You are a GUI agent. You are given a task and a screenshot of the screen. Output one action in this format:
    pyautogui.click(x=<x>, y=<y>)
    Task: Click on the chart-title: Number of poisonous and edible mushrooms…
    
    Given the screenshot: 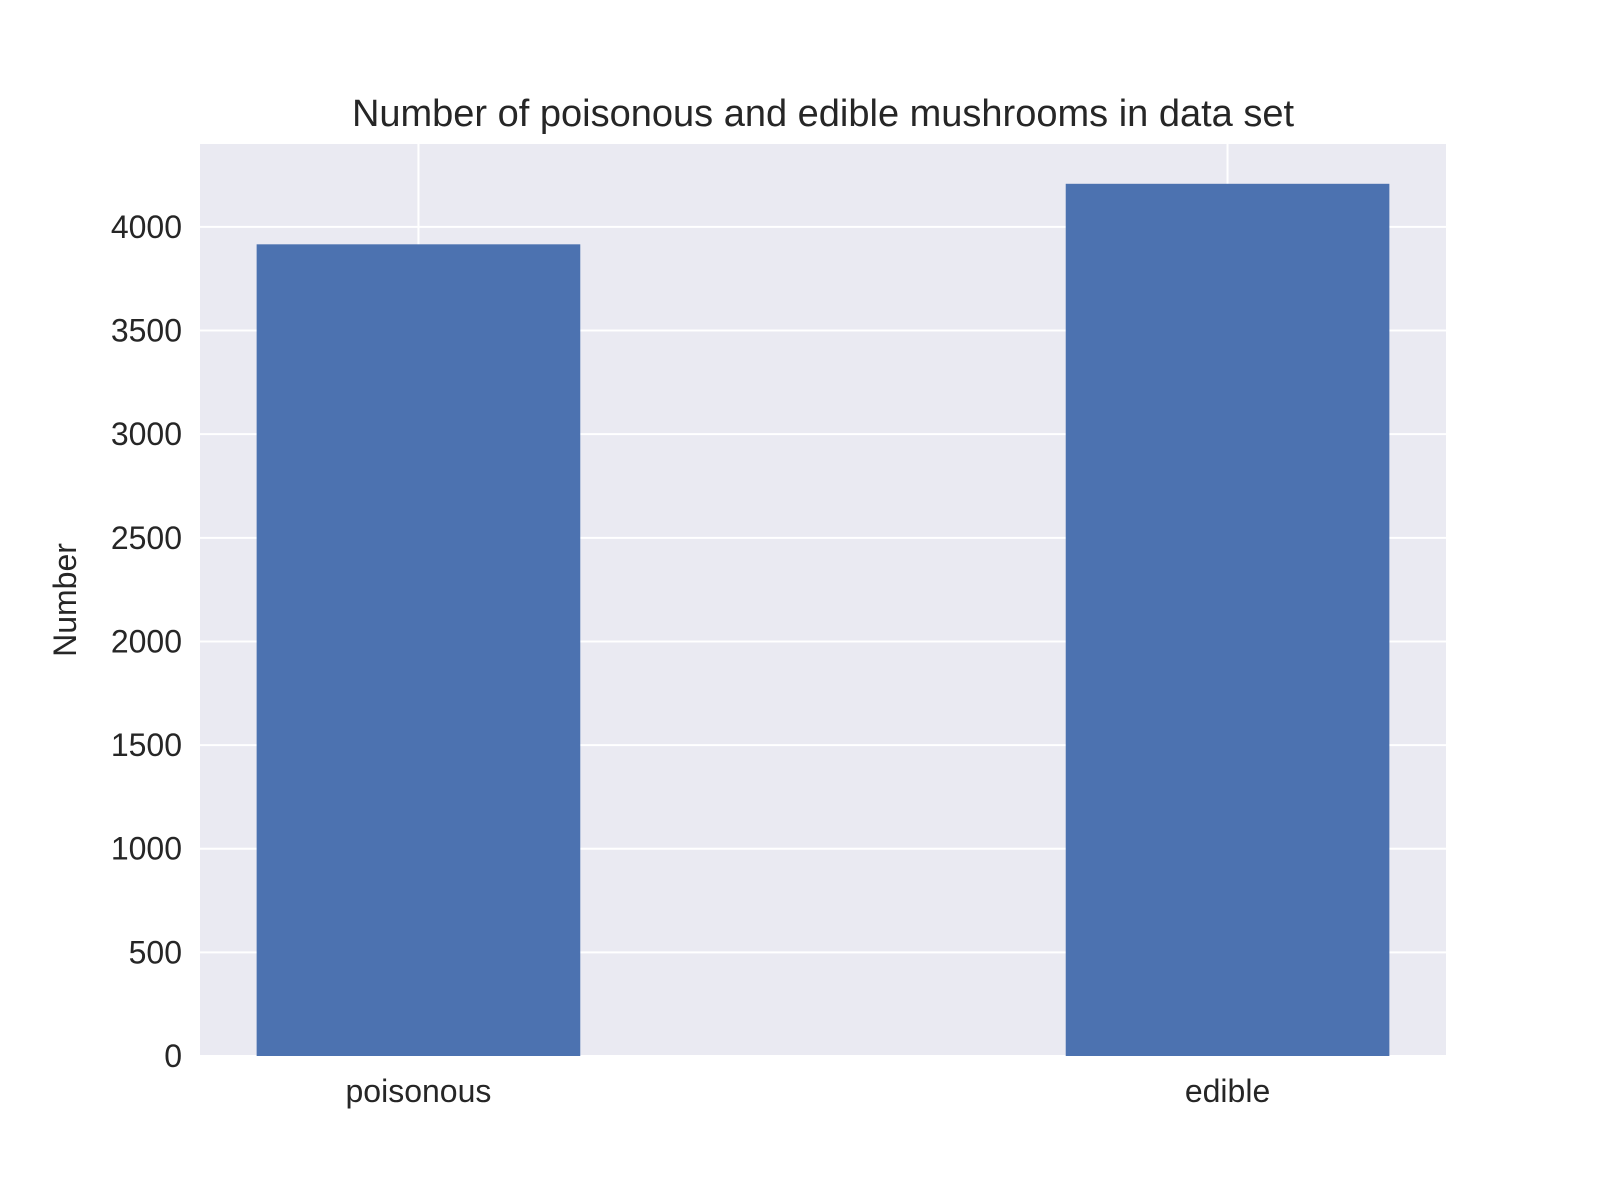 What is the action you would take?
    pyautogui.click(x=823, y=114)
    